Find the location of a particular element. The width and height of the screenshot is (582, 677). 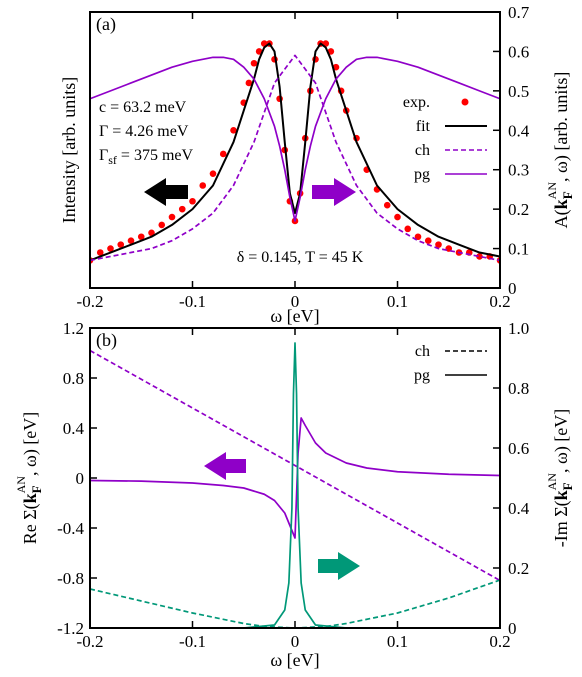

legend-fit-label: fit is located at coordinates (423, 126).